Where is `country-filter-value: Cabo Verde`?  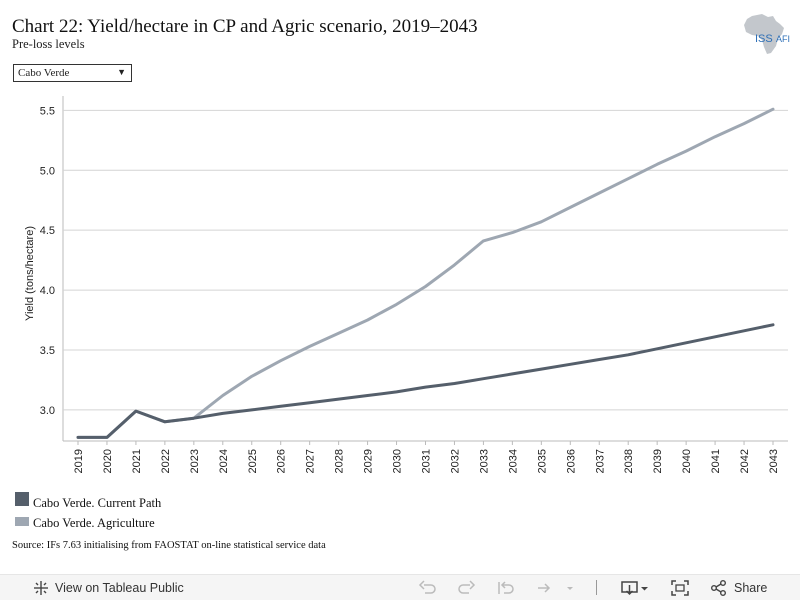
country-filter-value: Cabo Verde is located at coordinates (44, 73).